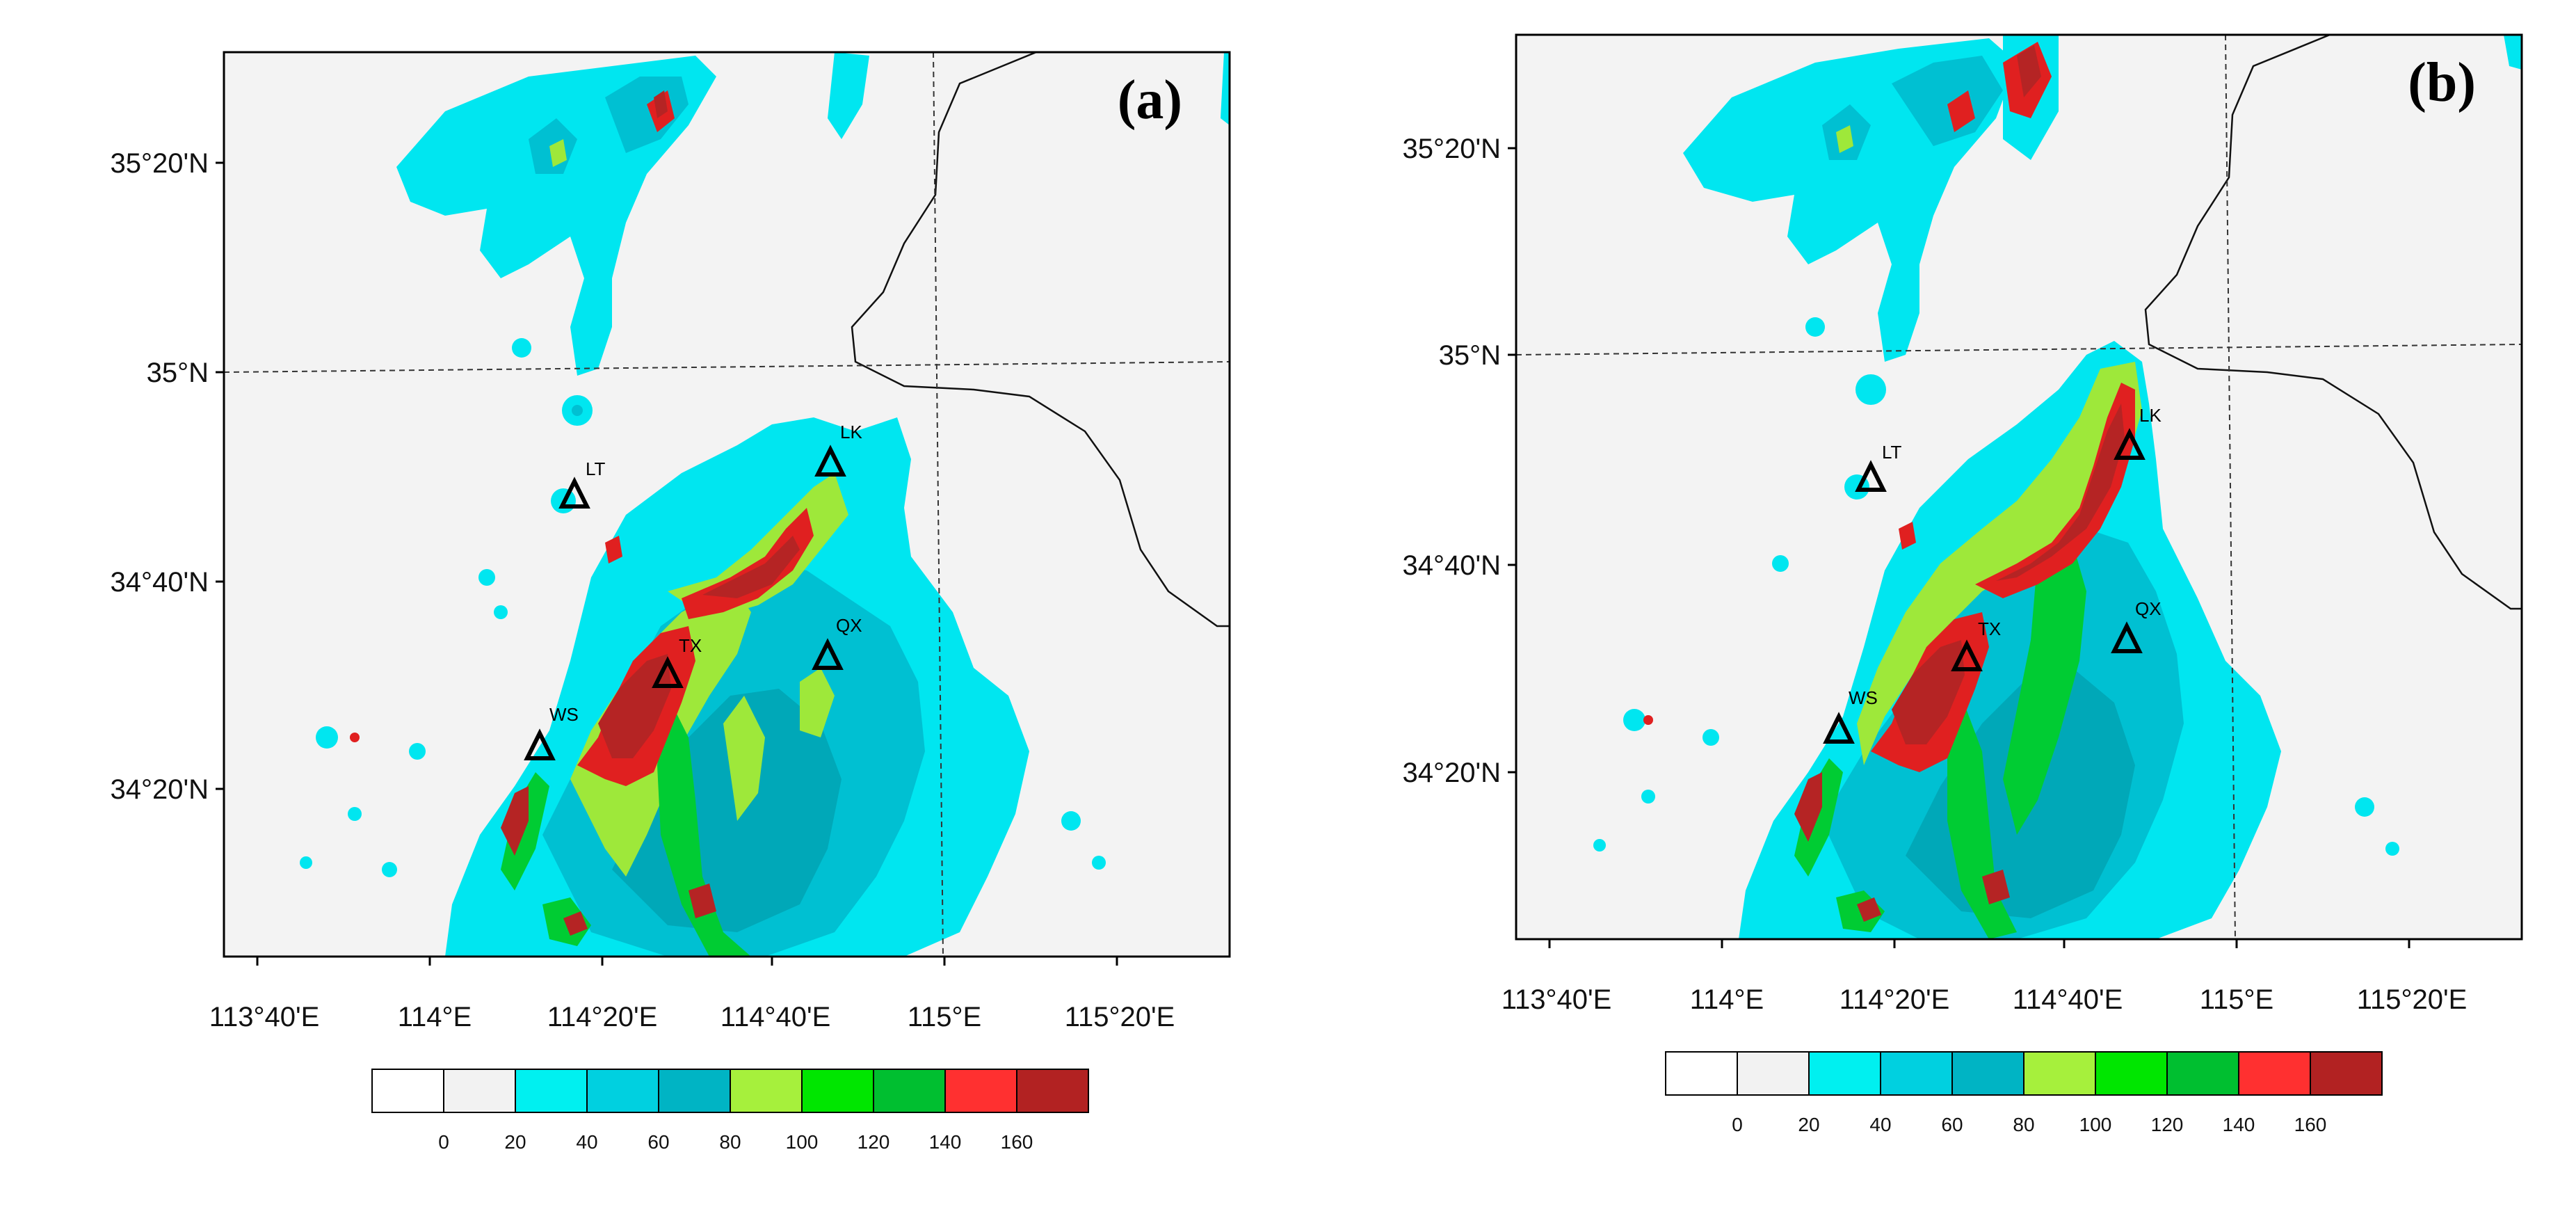 The height and width of the screenshot is (1207, 2576). I want to click on colorbar-b: 0 20 40 60 80 100 120 140 160, so click(2024, 1093).